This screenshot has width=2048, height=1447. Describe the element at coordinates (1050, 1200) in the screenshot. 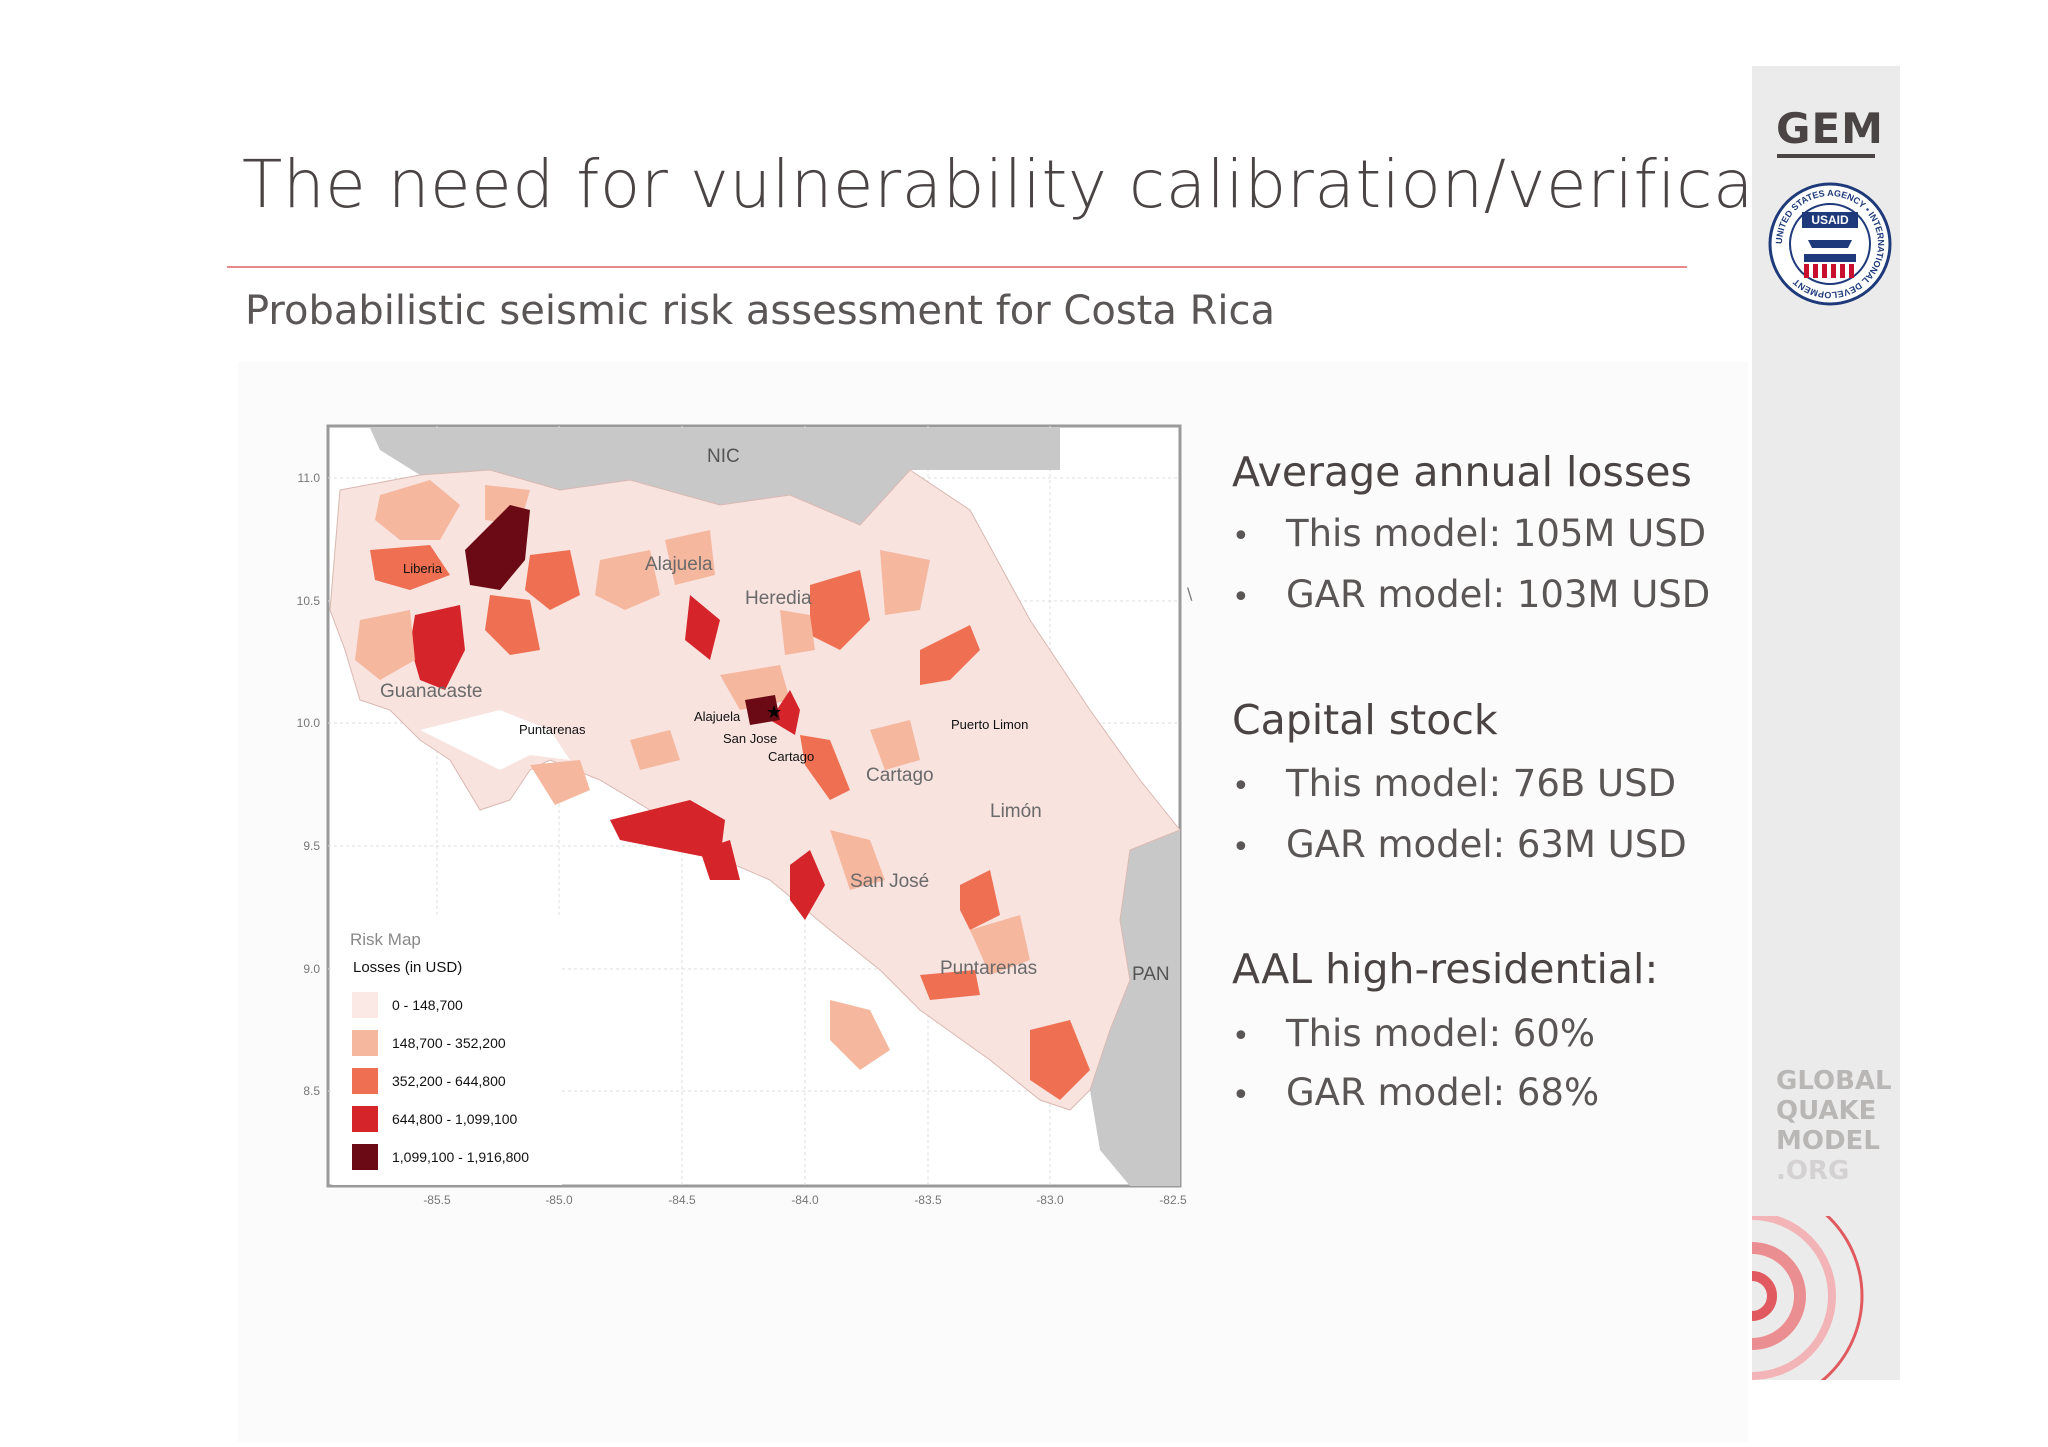

I see `x-tick: -83.0` at that location.